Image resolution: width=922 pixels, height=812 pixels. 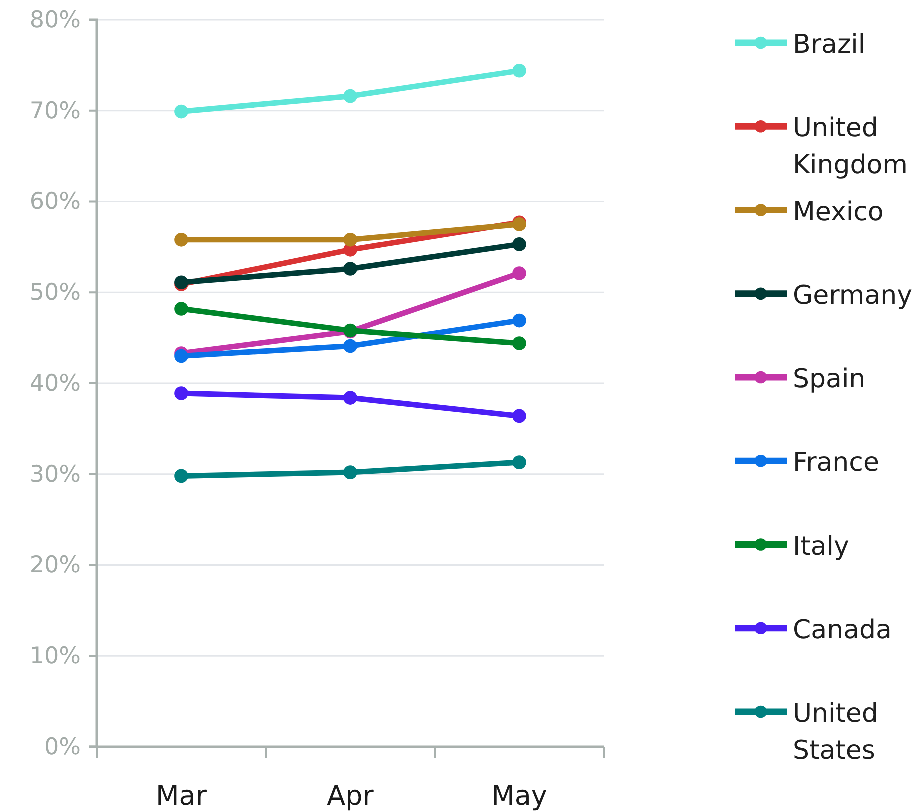 I want to click on x-tick-label: Mar, so click(x=182, y=796).